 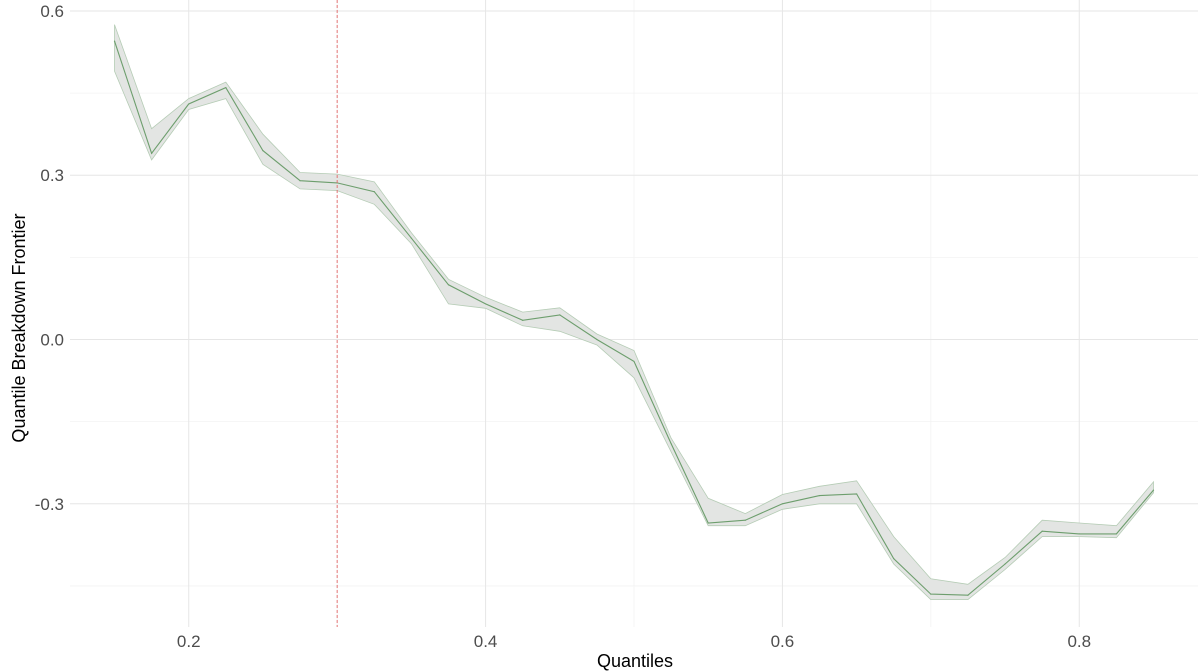 What do you see at coordinates (635, 661) in the screenshot?
I see `x-axis-title: Quantiles` at bounding box center [635, 661].